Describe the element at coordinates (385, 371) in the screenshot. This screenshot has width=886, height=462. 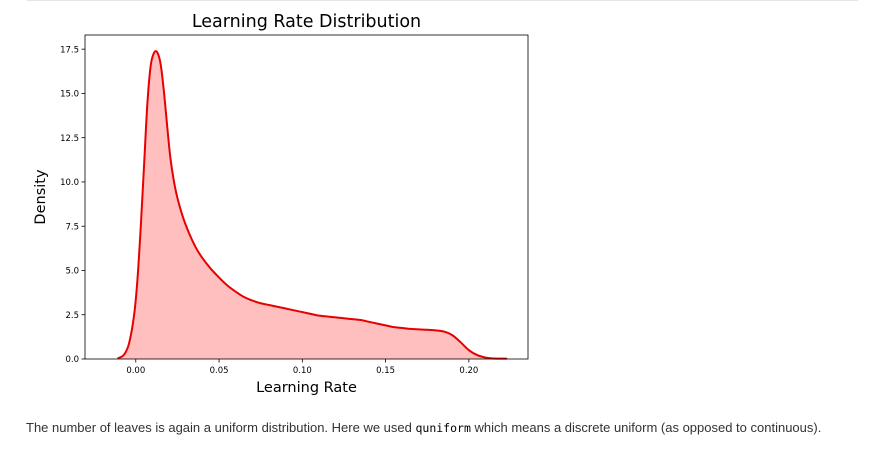
I see `x-tick-label: 0.15` at that location.